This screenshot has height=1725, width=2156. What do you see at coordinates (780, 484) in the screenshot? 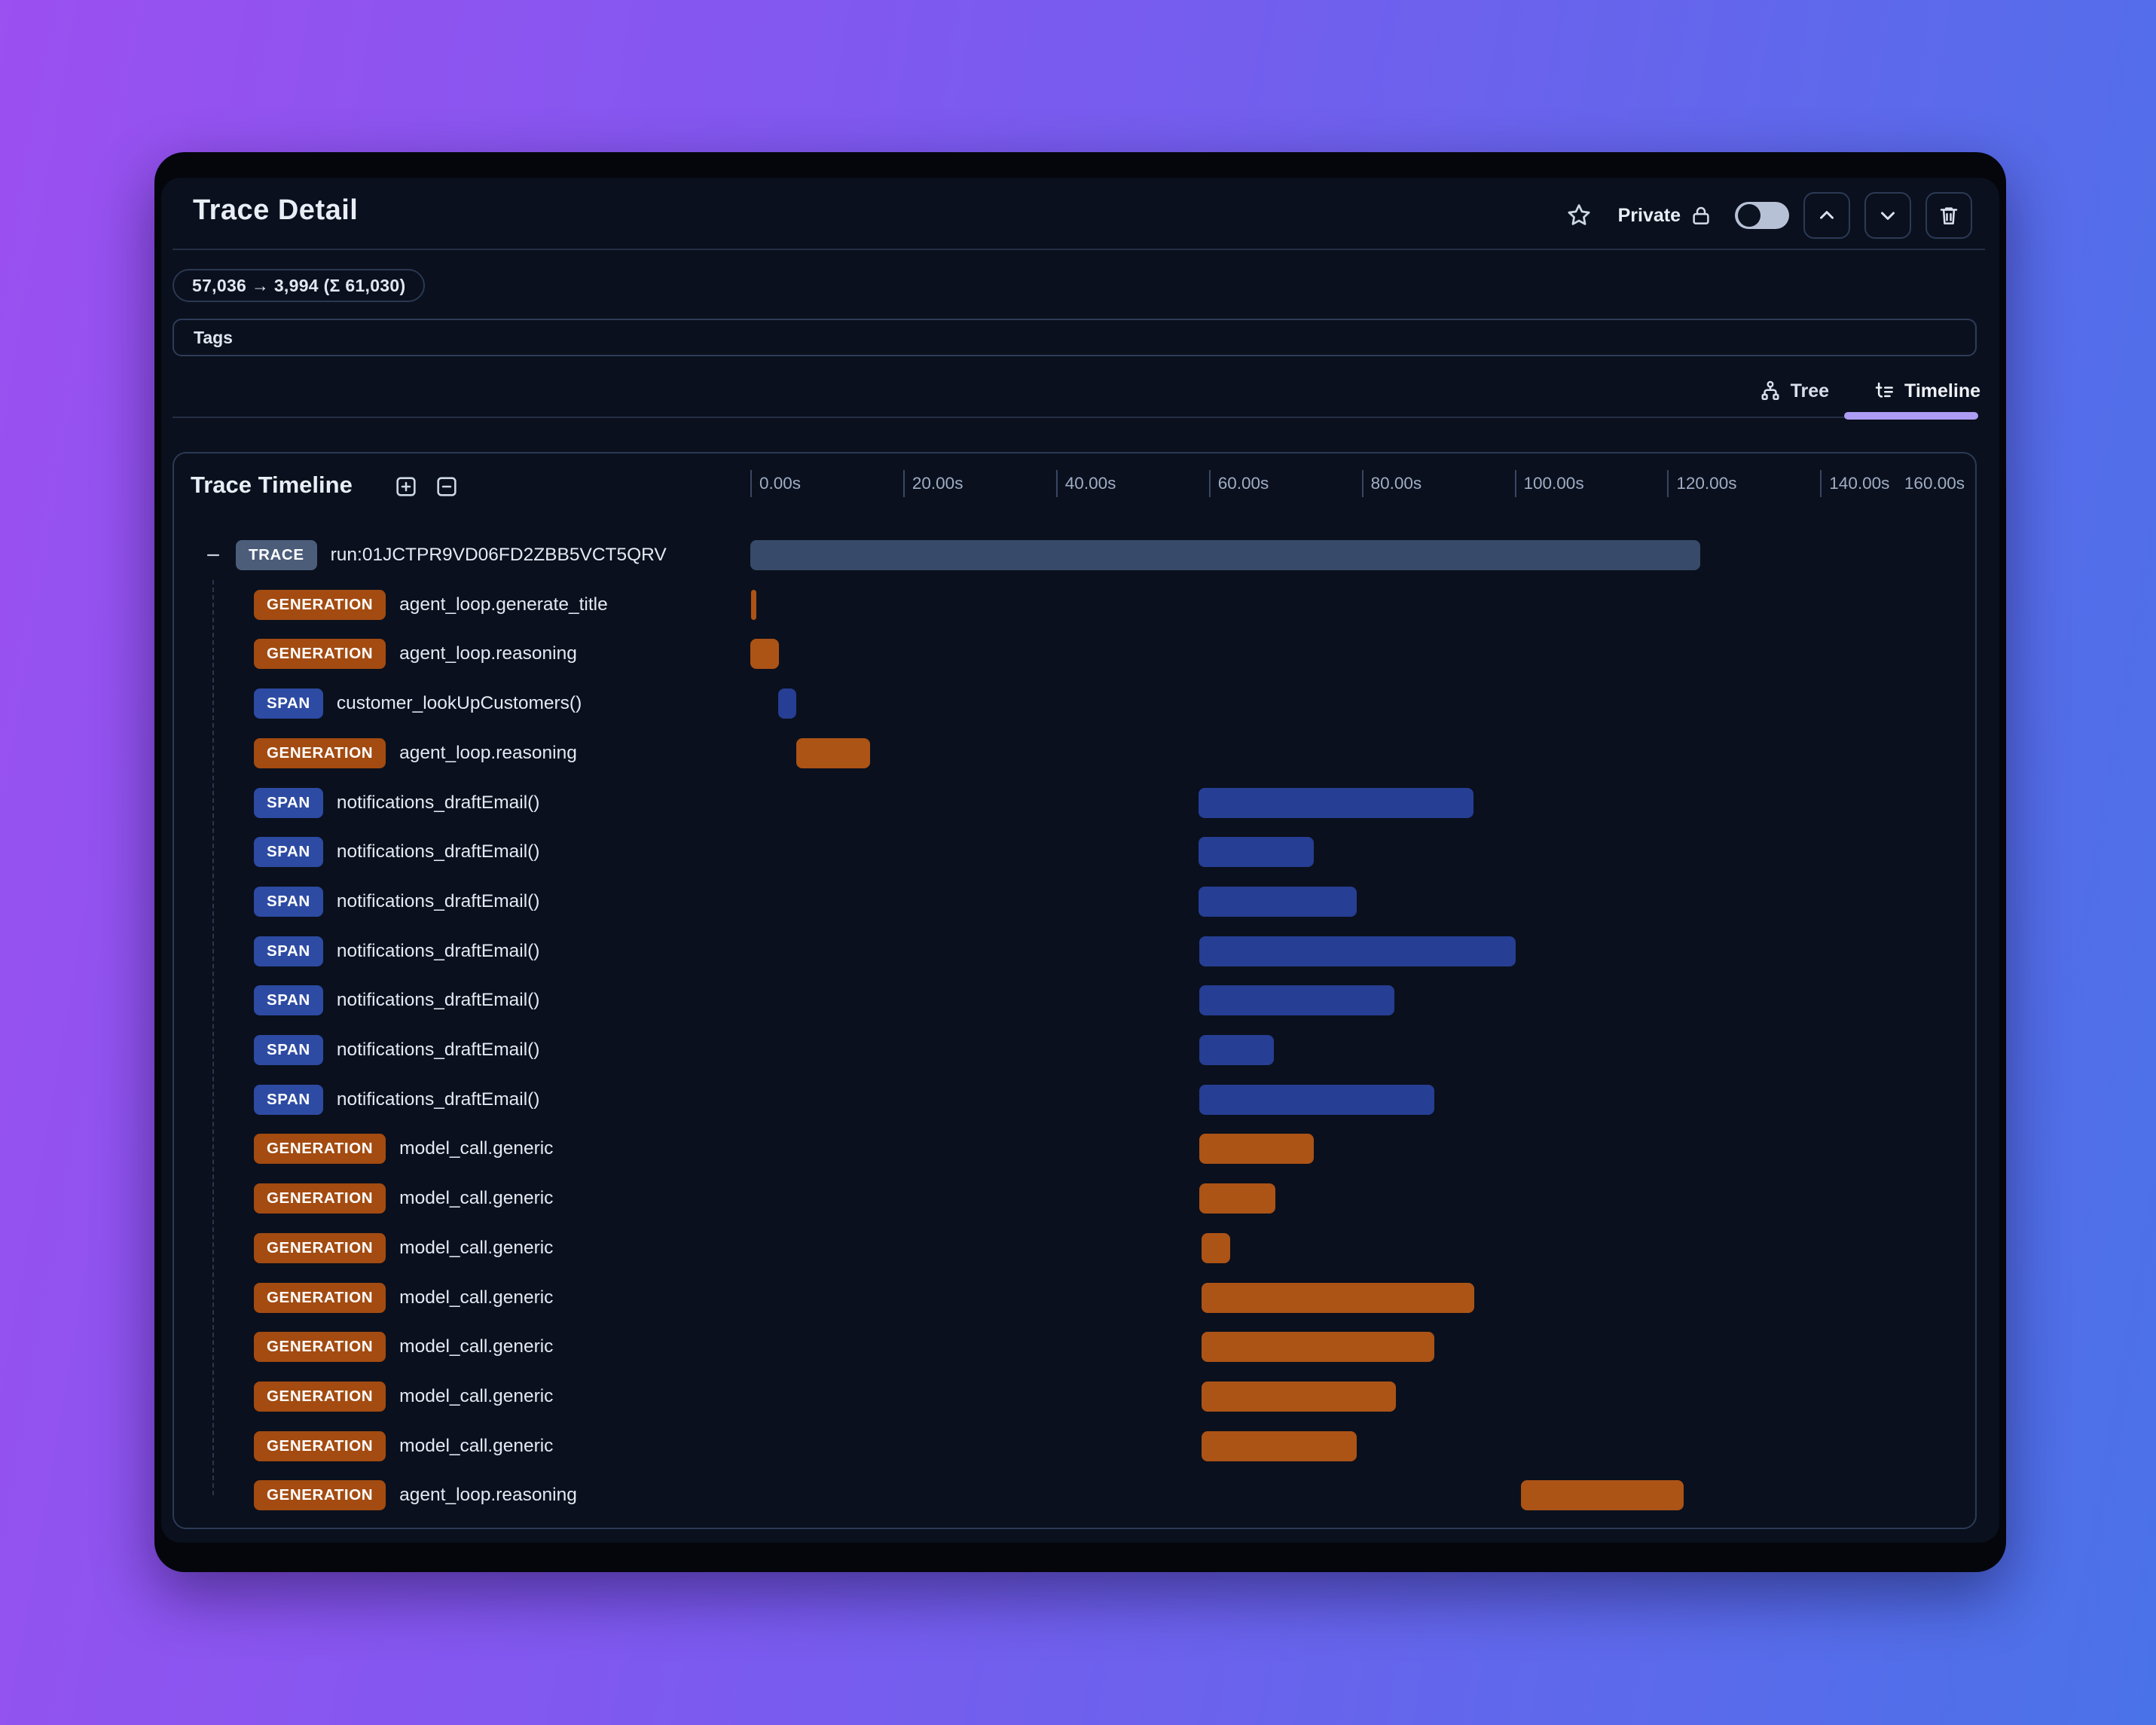
I see `axis-tick-label: 0.00s` at bounding box center [780, 484].